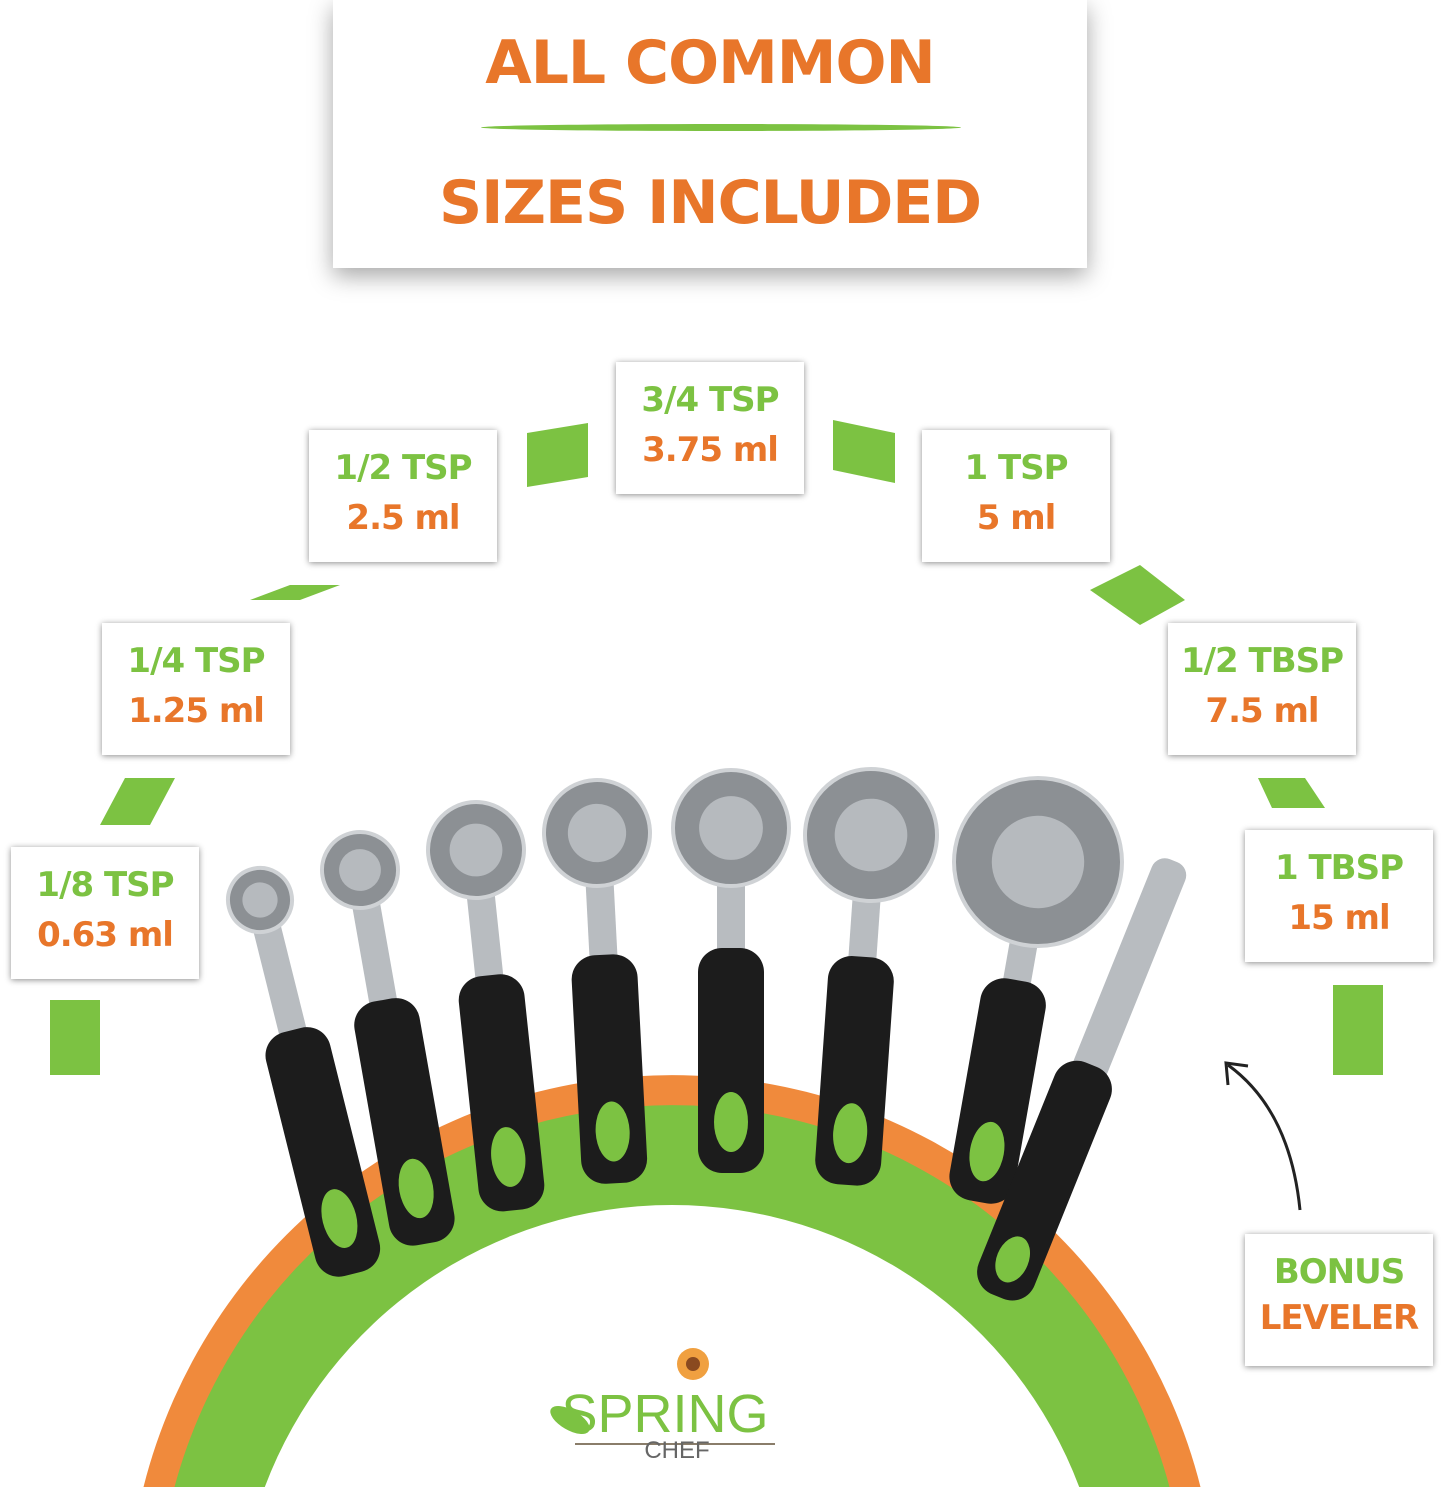 The image size is (1445, 1487). I want to click on logo: SPRING CHEF, so click(662, 1406).